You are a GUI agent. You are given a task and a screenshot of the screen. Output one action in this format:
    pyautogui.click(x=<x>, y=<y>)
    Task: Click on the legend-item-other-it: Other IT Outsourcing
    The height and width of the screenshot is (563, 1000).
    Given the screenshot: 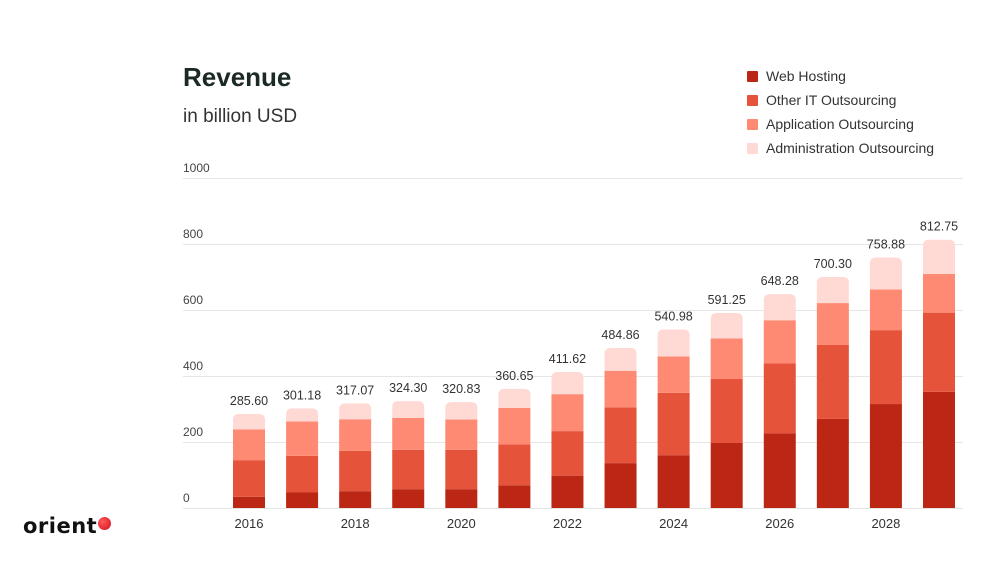 What is the action you would take?
    pyautogui.click(x=840, y=100)
    